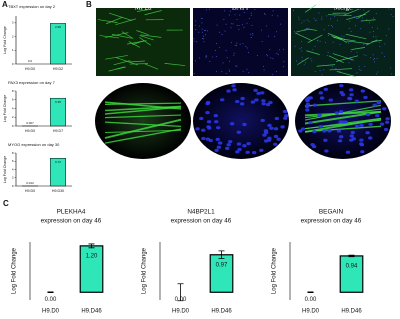 The height and width of the screenshot is (319, 400). I want to click on y-axis-label: Log Fold Change, so click(275, 270).